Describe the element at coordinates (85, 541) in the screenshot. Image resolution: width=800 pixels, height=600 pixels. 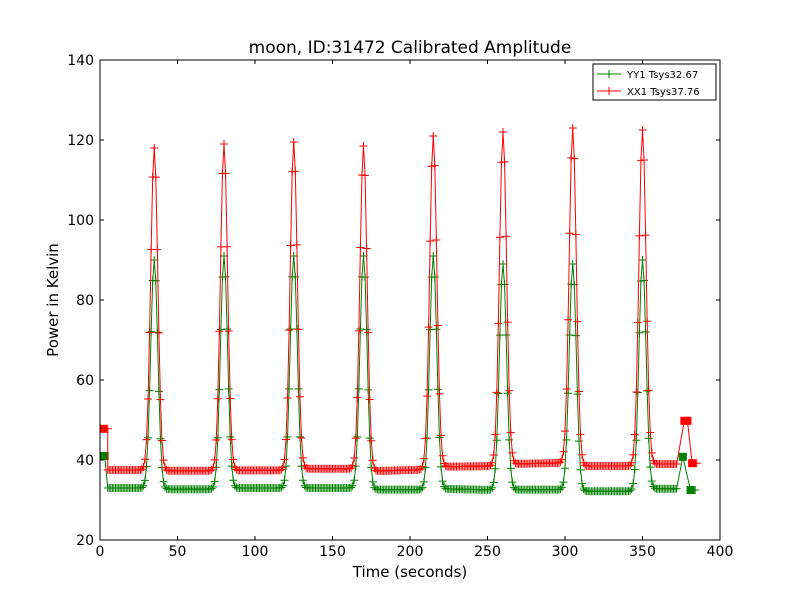
I see `y-tick-label: 20` at that location.